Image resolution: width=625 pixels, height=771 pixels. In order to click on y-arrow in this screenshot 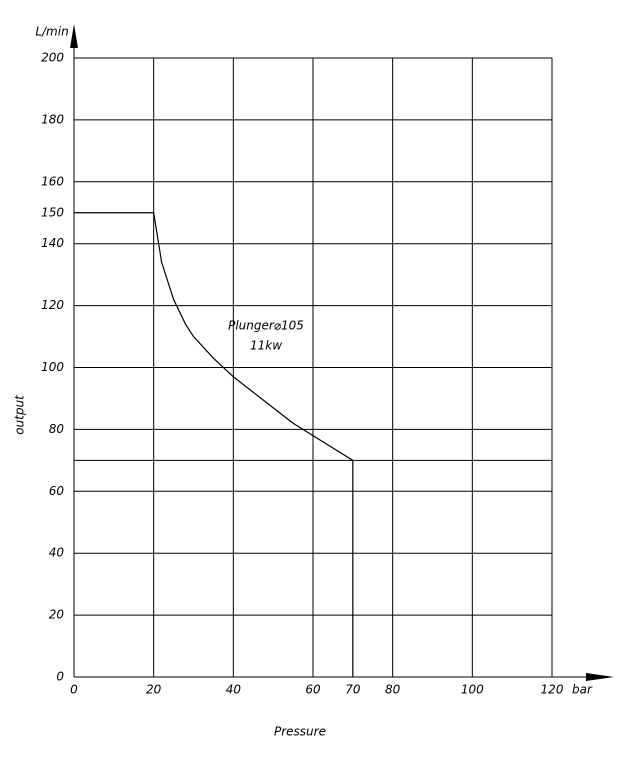, I will do `click(74, 36)`.